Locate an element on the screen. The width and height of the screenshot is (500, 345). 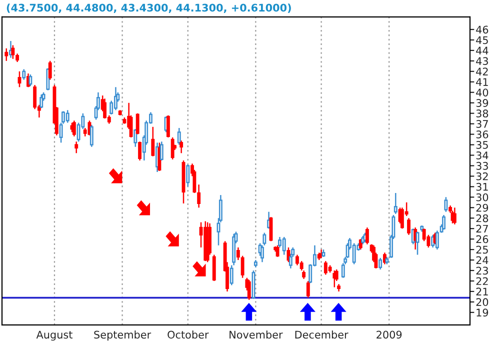
y-tick-label: 45 is located at coordinates (482, 40).